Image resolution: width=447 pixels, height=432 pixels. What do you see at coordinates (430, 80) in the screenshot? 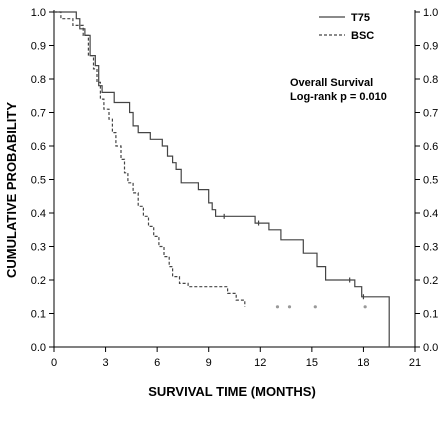
I see `y-tick-label-right-8: 0.8` at bounding box center [430, 80].